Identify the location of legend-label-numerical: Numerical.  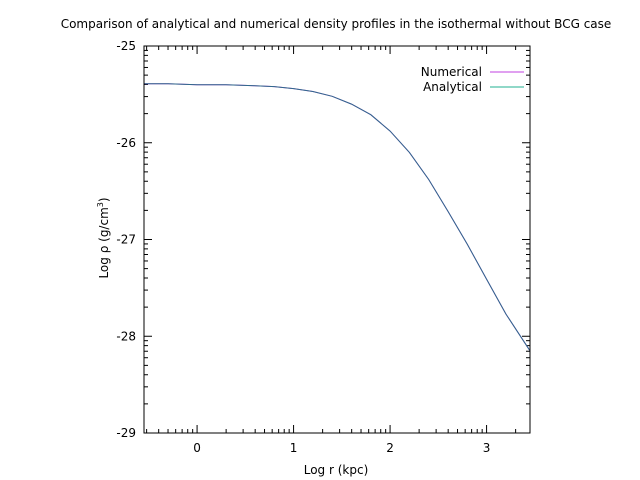
(451, 72).